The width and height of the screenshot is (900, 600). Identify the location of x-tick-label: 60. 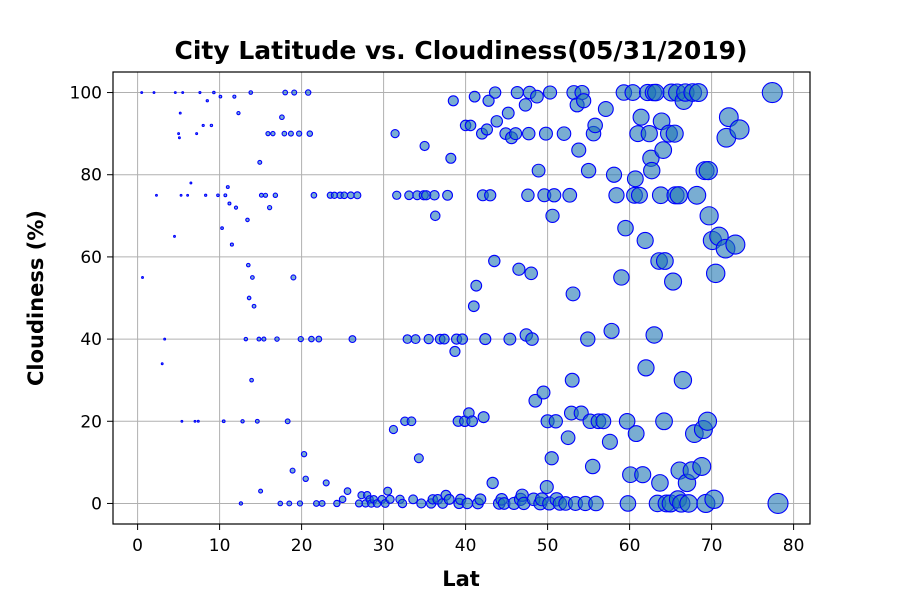
(630, 546).